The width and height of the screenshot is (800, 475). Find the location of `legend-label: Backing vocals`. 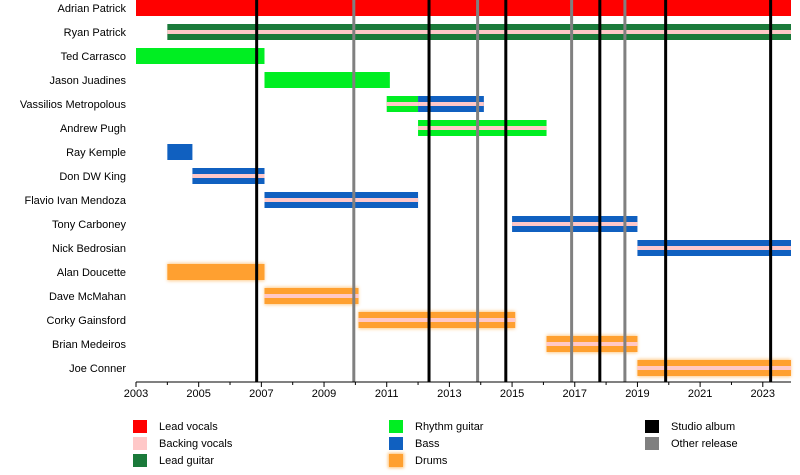

legend-label: Backing vocals is located at coordinates (196, 443).